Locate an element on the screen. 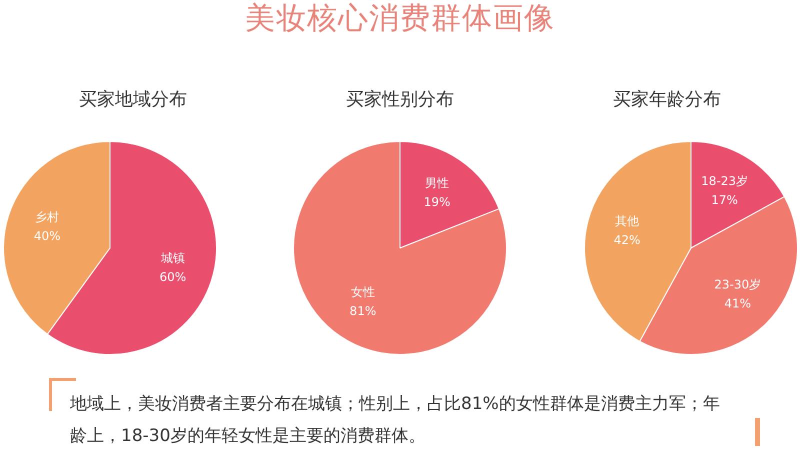  slice-label: 男性 is located at coordinates (437, 183).